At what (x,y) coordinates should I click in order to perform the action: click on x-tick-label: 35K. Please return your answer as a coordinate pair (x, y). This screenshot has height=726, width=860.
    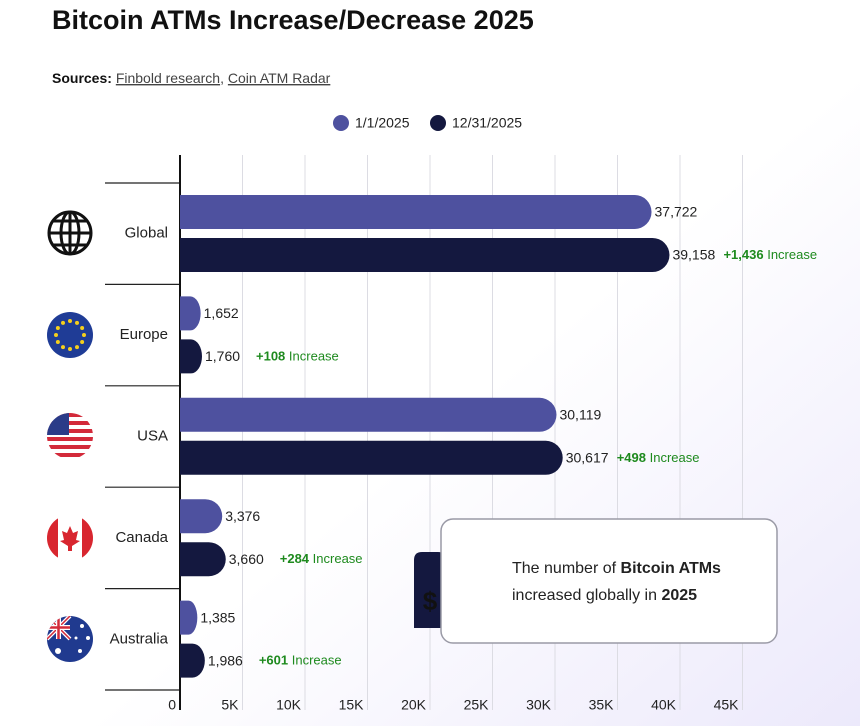
    Looking at the image, I should click on (602, 705).